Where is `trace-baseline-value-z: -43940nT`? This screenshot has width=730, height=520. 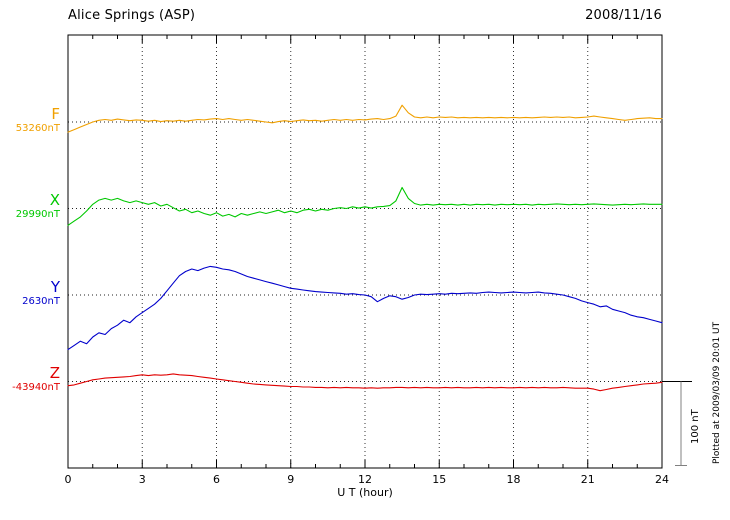 trace-baseline-value-z: -43940nT is located at coordinates (36, 387).